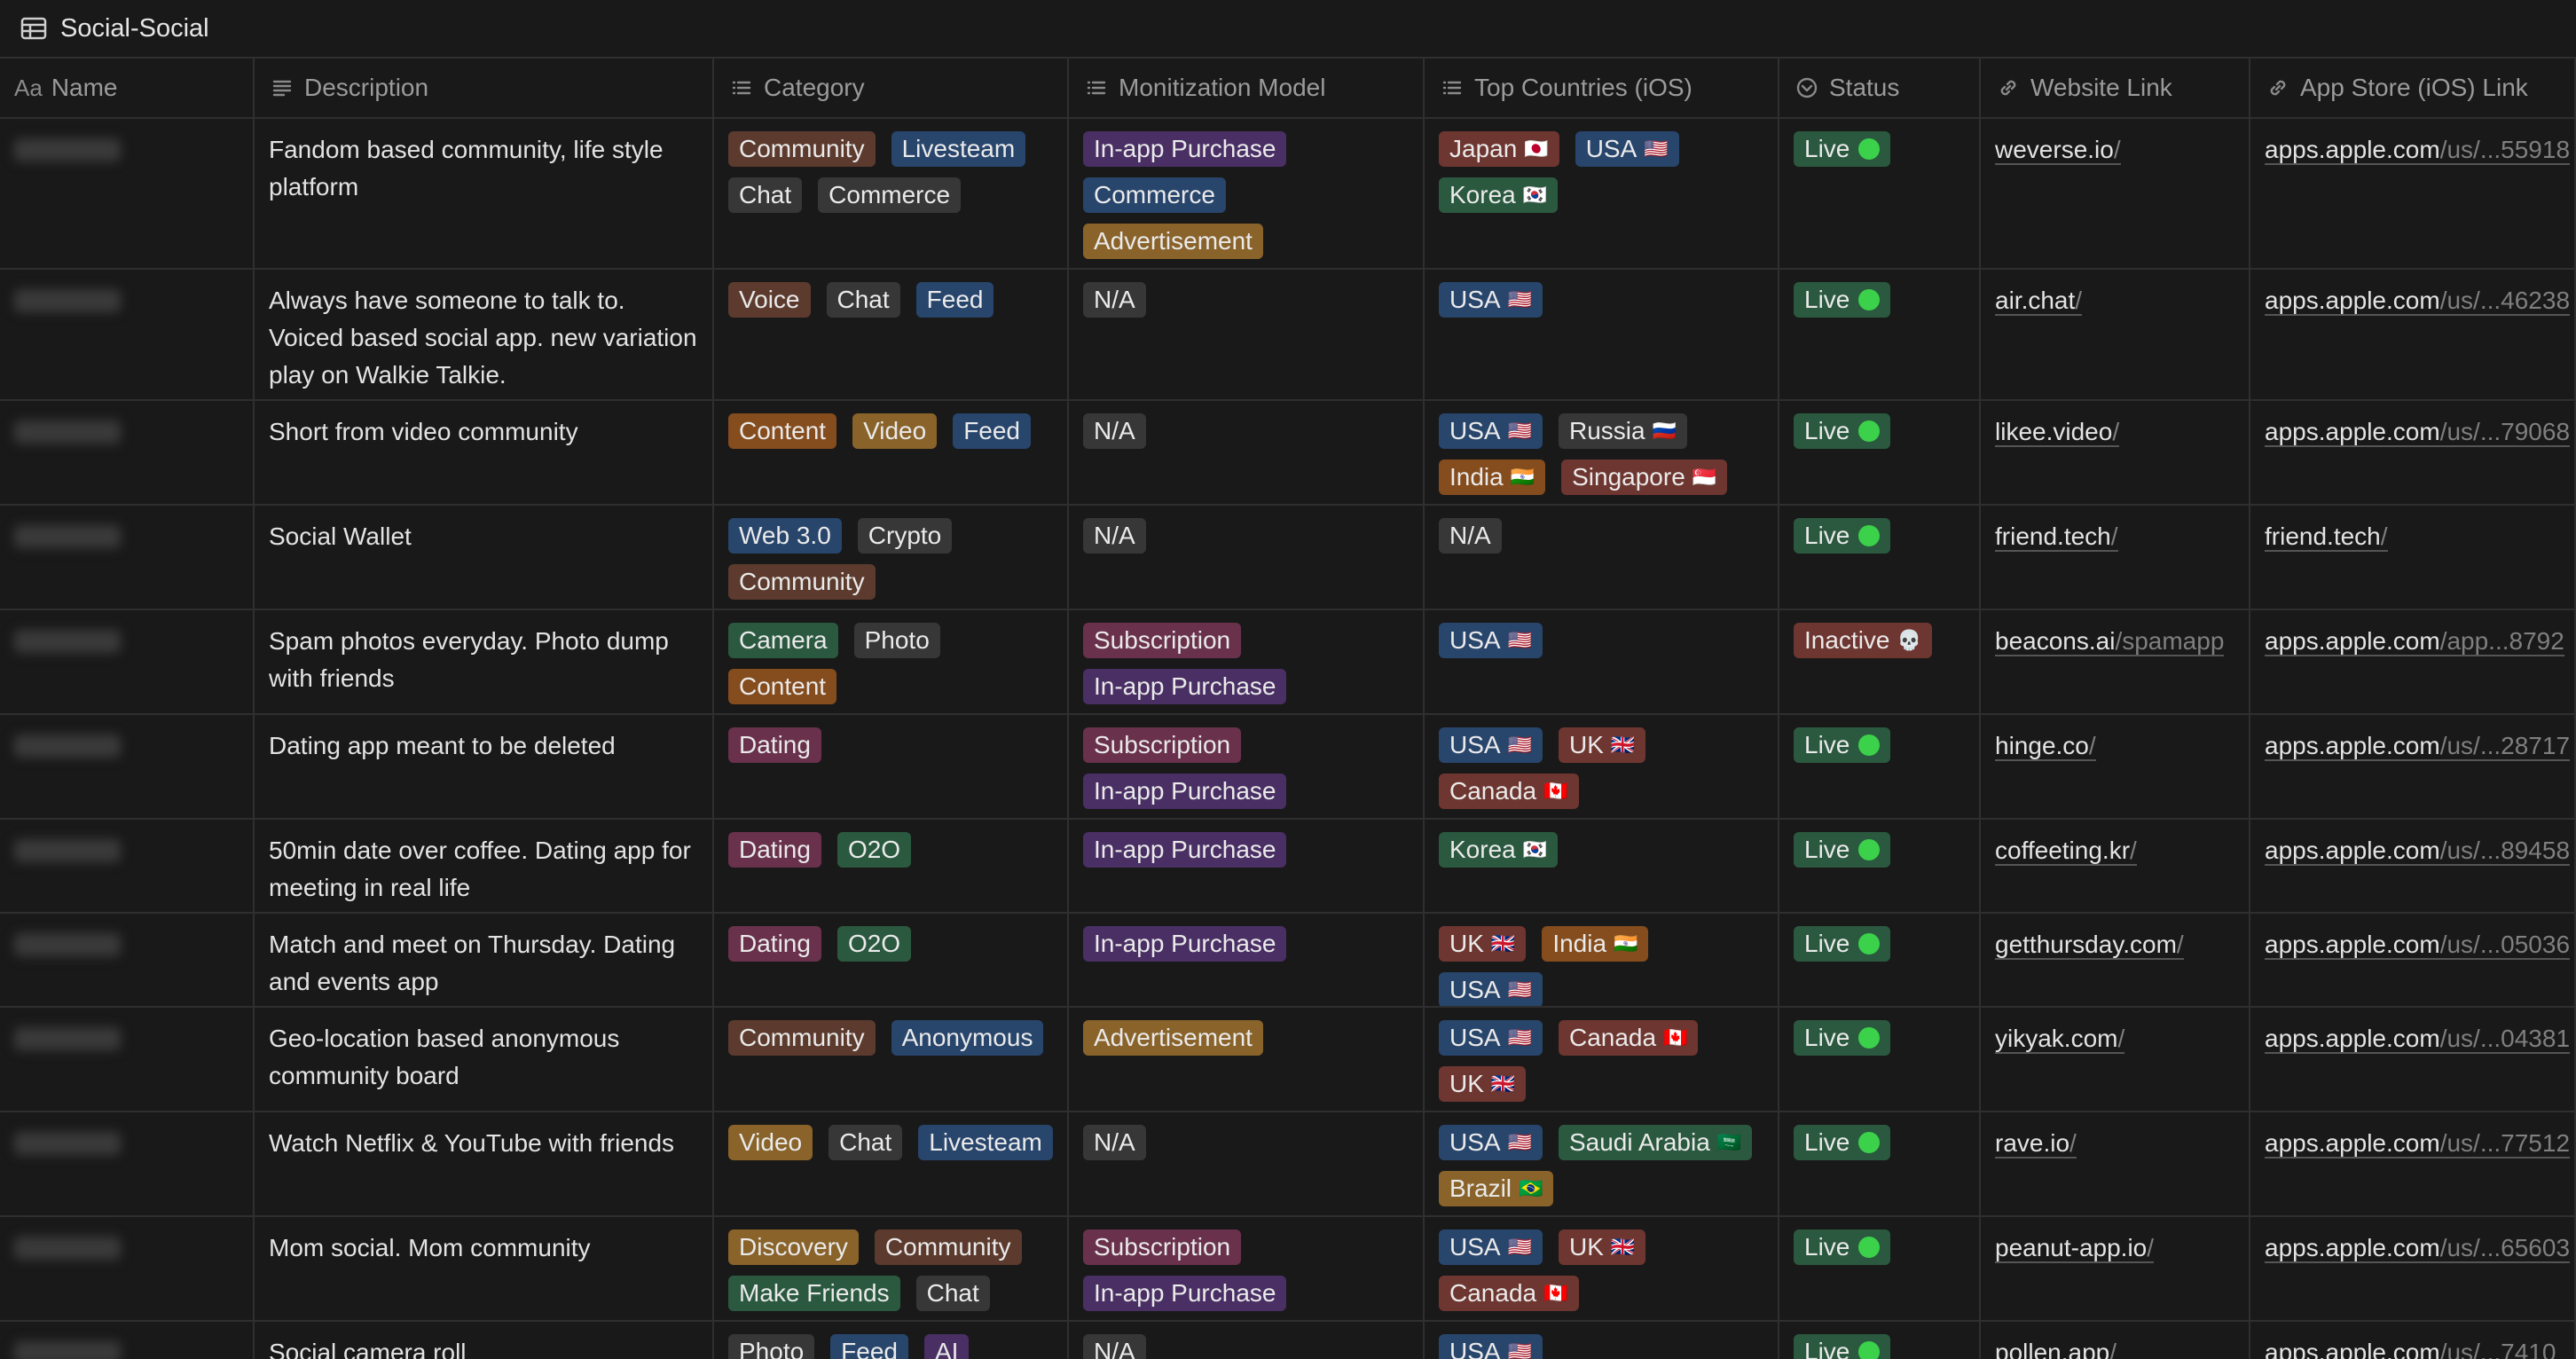 This screenshot has width=2576, height=1359. Describe the element at coordinates (2412, 1346) in the screenshot. I see `appstore-link: apps.apple.com/us/...7410` at that location.